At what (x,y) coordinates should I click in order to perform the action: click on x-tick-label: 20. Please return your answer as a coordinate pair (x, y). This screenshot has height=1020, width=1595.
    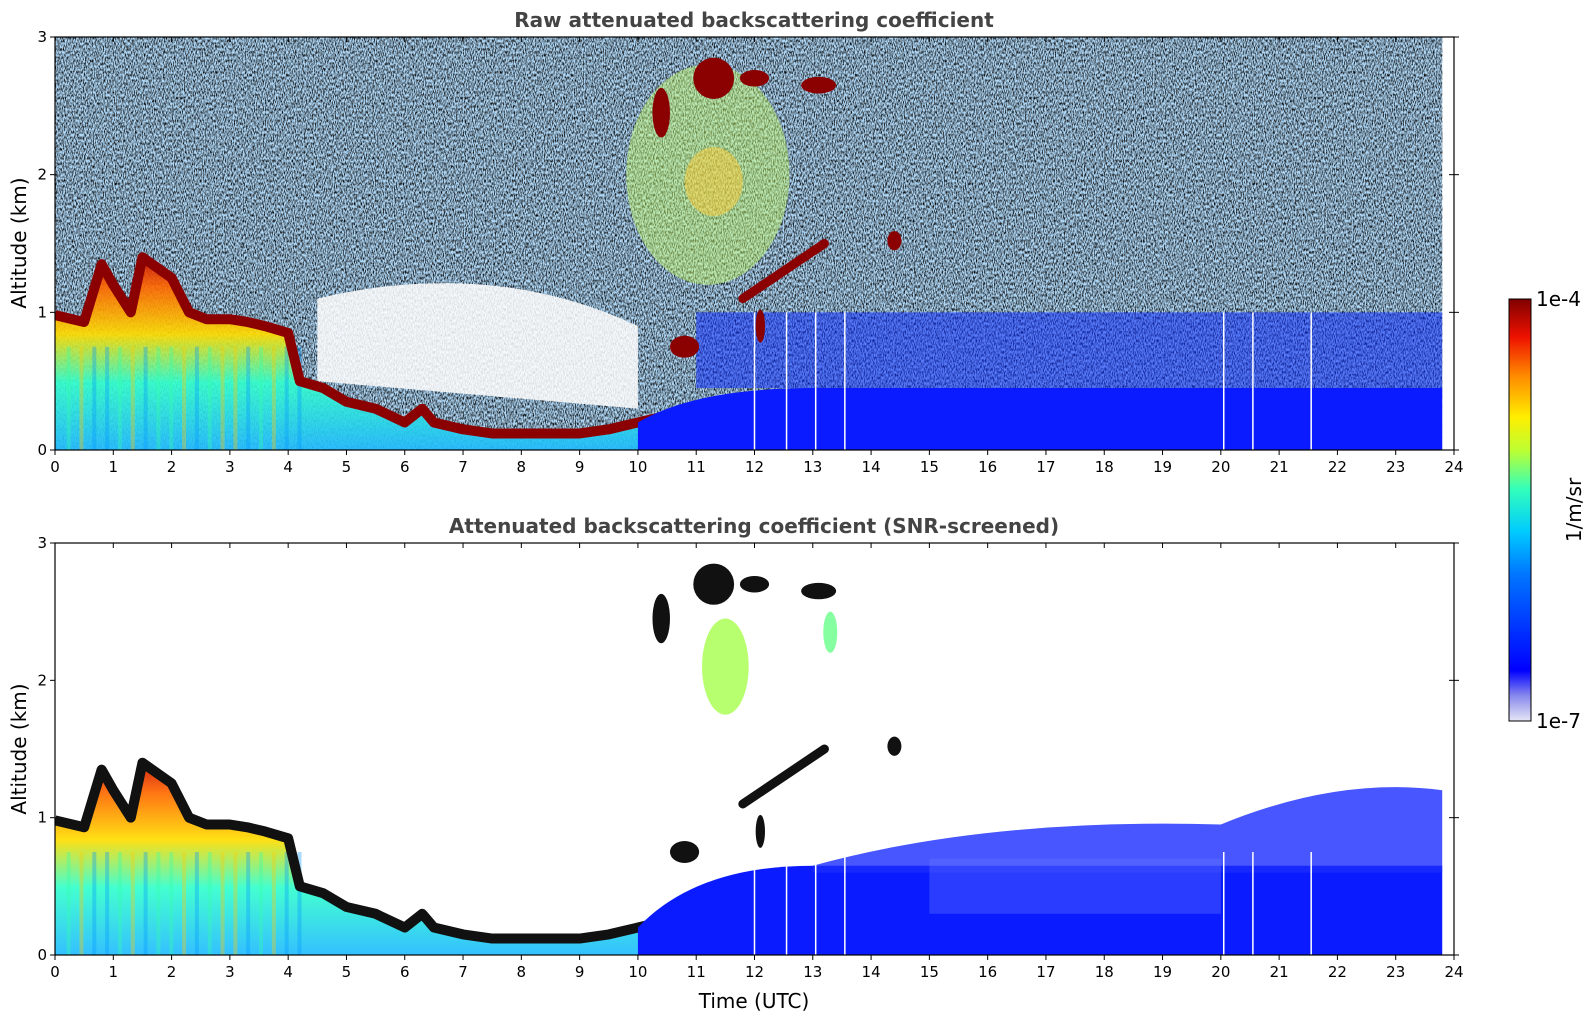
    Looking at the image, I should click on (1220, 467).